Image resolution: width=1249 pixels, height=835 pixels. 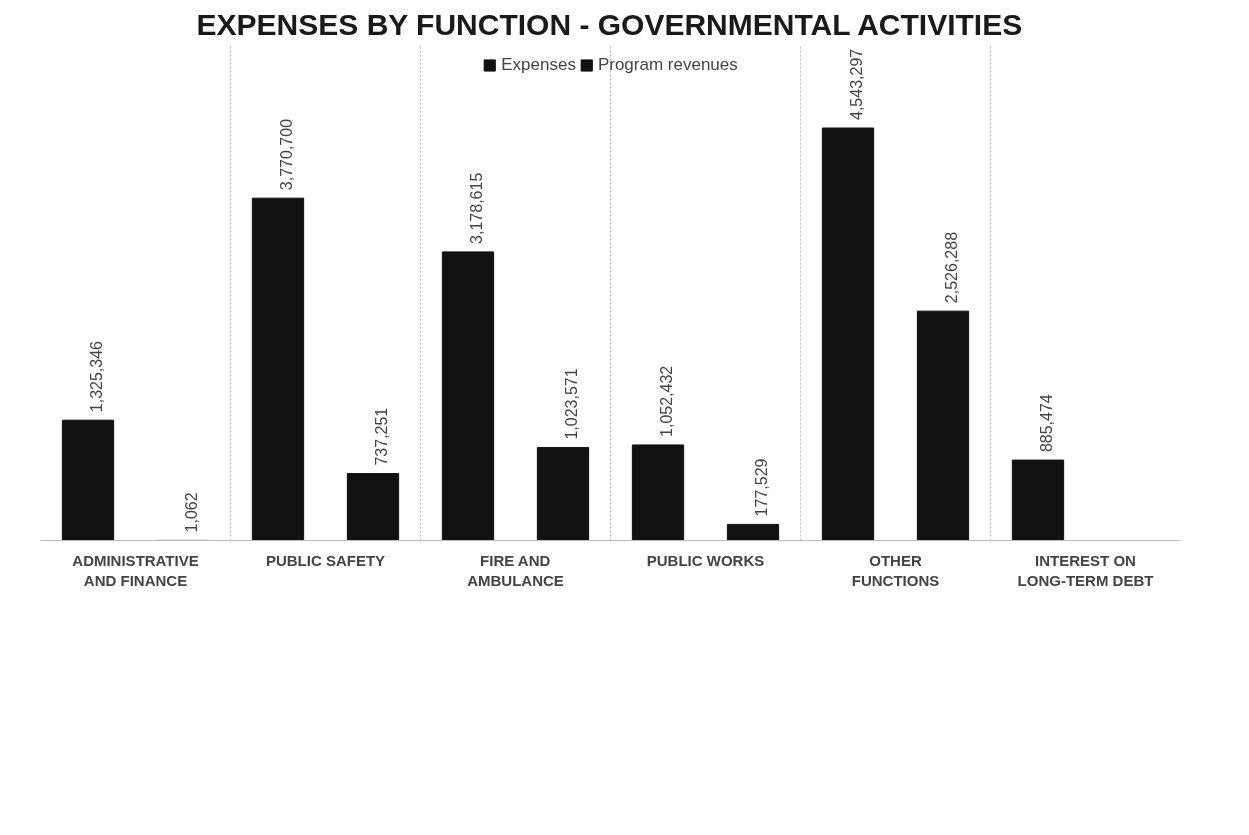 What do you see at coordinates (571, 404) in the screenshot?
I see `data-label: 1,023,571` at bounding box center [571, 404].